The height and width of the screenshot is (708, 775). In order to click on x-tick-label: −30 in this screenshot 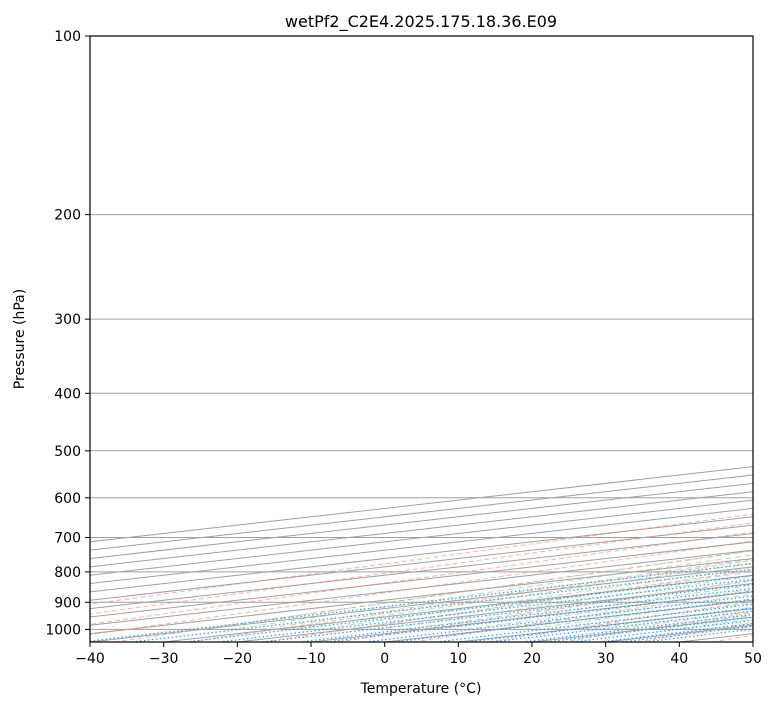, I will do `click(164, 659)`.